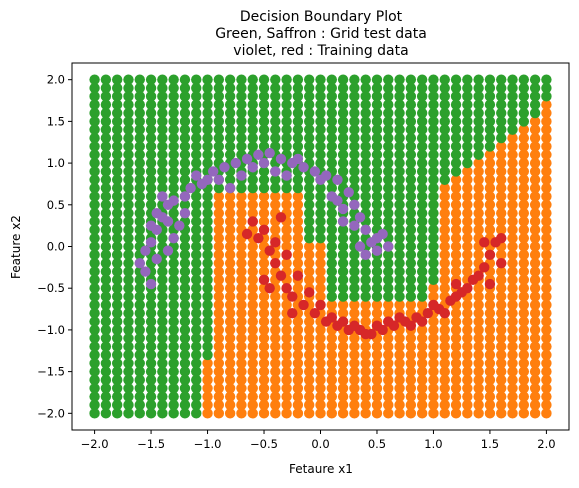 The width and height of the screenshot is (579, 488). I want to click on y-tick-label: −1.5, so click(51, 372).